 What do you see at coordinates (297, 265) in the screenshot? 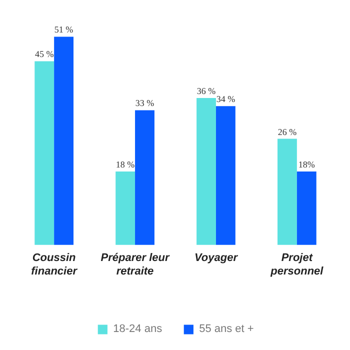
I see `x-tick-label: Projet personnel` at bounding box center [297, 265].